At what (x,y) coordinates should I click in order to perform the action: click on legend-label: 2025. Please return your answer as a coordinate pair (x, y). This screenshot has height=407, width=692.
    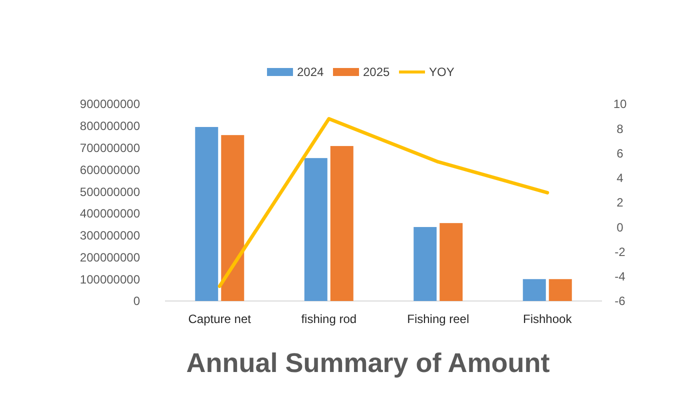
    Looking at the image, I should click on (376, 72).